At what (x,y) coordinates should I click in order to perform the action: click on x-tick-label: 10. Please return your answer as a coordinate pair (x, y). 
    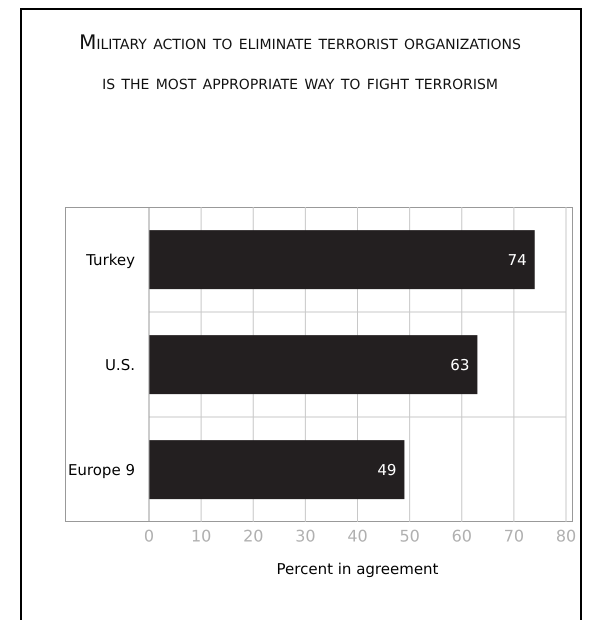
    Looking at the image, I should click on (201, 536).